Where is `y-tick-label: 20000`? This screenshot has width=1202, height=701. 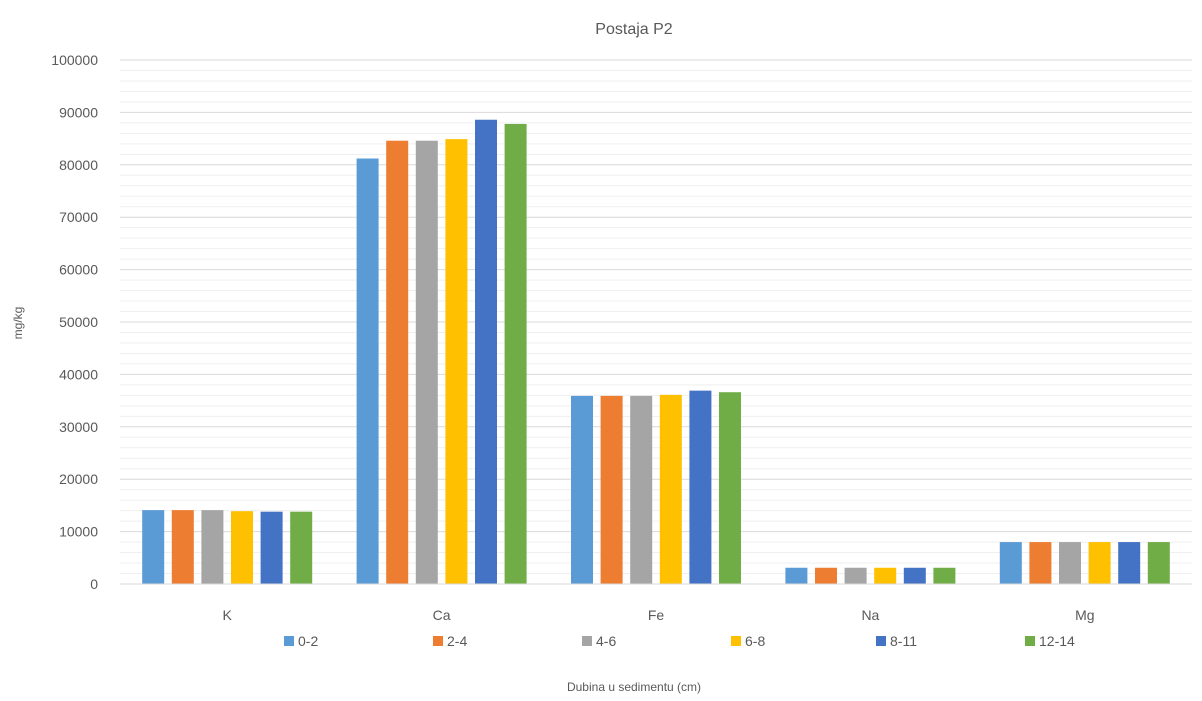
y-tick-label: 20000 is located at coordinates (78, 479).